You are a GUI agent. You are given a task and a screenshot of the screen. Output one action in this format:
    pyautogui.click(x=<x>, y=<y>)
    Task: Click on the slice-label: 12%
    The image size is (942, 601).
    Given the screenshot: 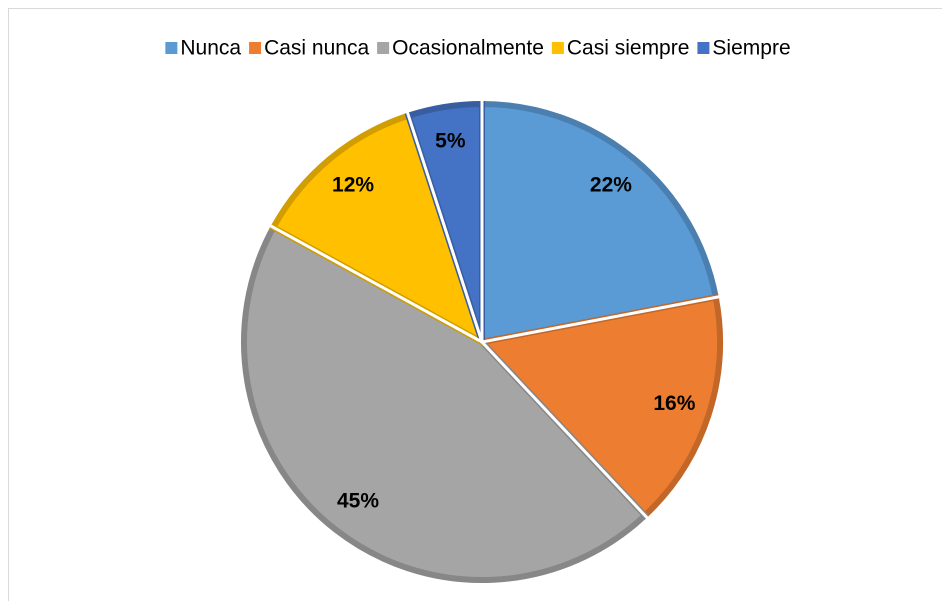 What is the action you would take?
    pyautogui.click(x=353, y=185)
    